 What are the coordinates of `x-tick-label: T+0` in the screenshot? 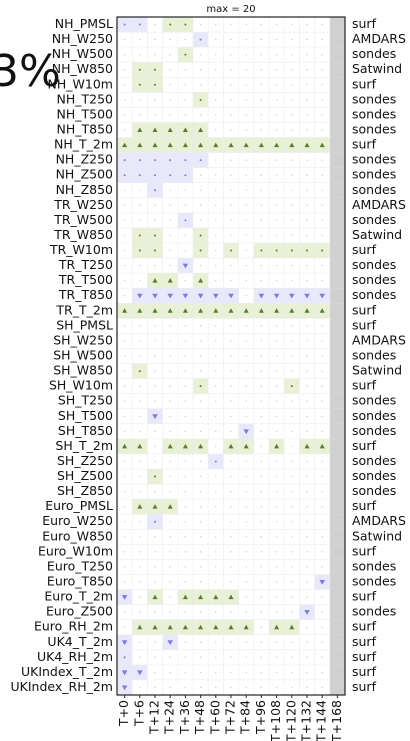 It's located at (123, 713).